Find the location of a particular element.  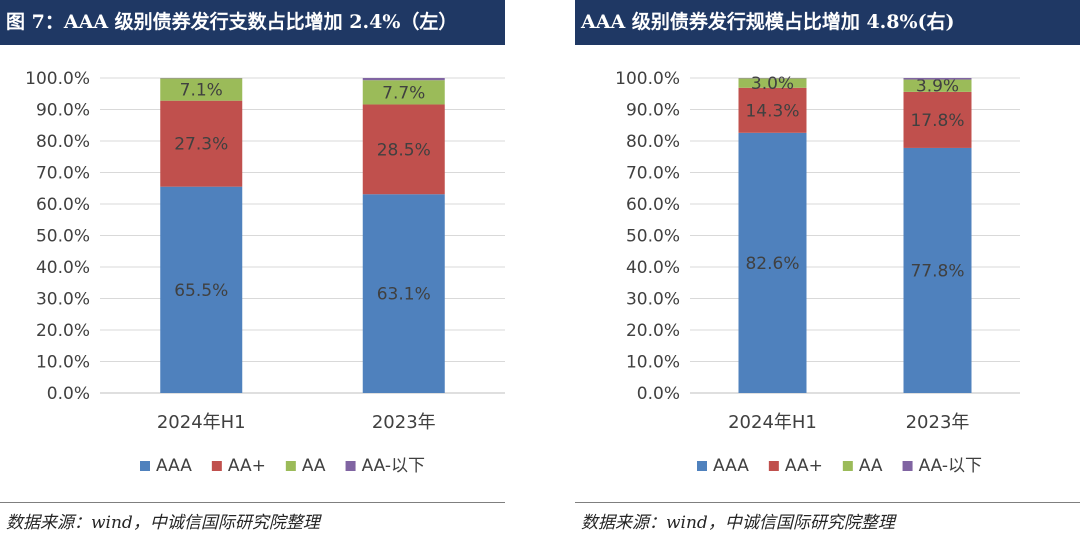

data-label: 27.3% is located at coordinates (201, 145).